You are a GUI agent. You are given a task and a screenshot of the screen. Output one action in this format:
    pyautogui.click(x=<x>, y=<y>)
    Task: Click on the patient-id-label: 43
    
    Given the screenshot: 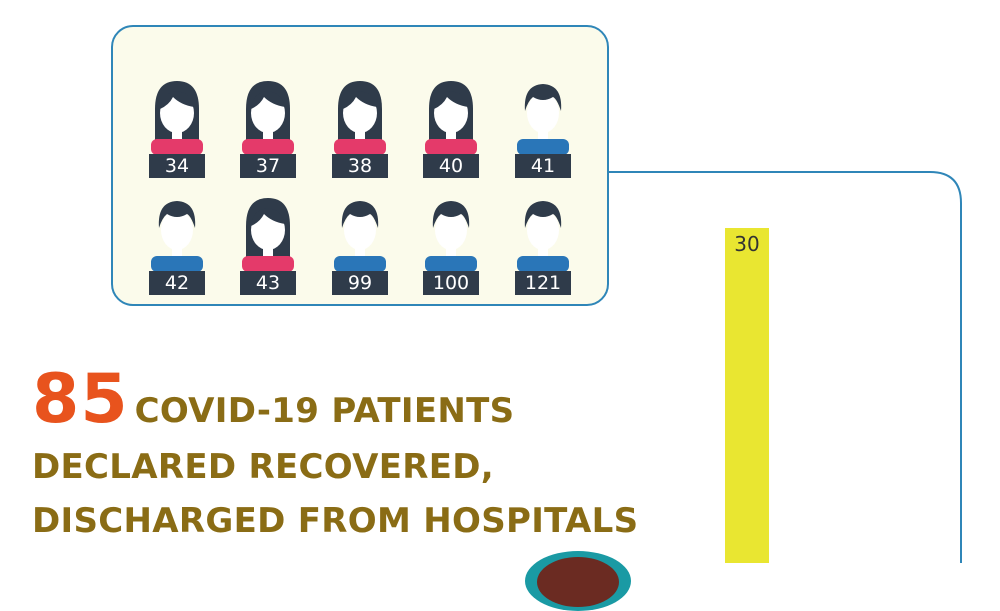 What is the action you would take?
    pyautogui.click(x=268, y=283)
    